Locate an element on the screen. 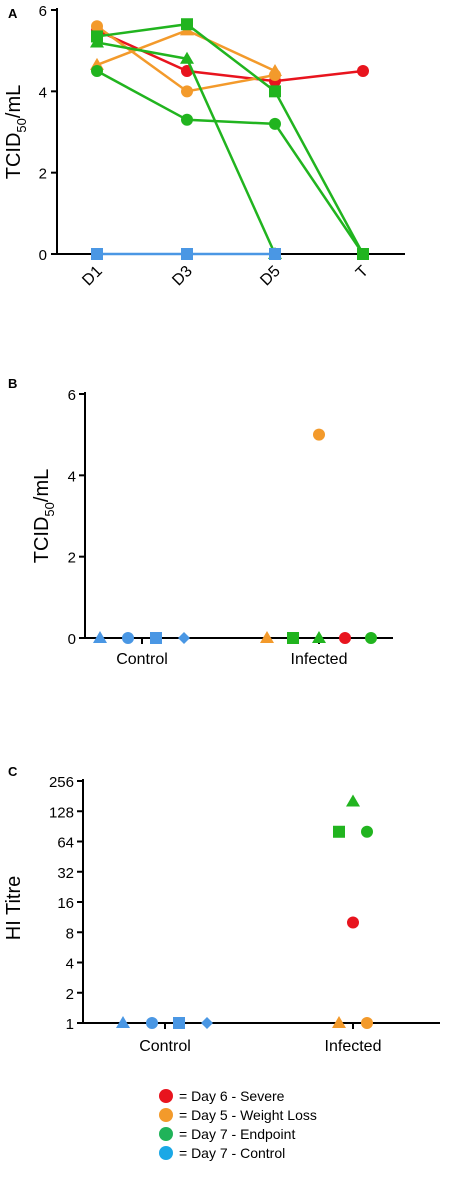 The height and width of the screenshot is (1180, 449). panel-letter: C is located at coordinates (13, 771).